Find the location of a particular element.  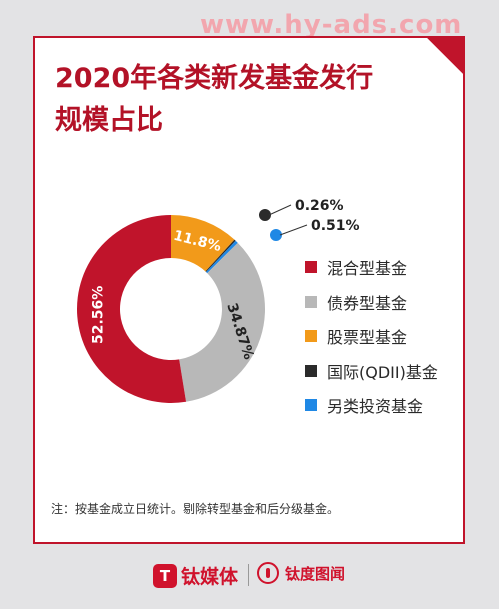

legend-item: 股票型基金 is located at coordinates (371, 336).